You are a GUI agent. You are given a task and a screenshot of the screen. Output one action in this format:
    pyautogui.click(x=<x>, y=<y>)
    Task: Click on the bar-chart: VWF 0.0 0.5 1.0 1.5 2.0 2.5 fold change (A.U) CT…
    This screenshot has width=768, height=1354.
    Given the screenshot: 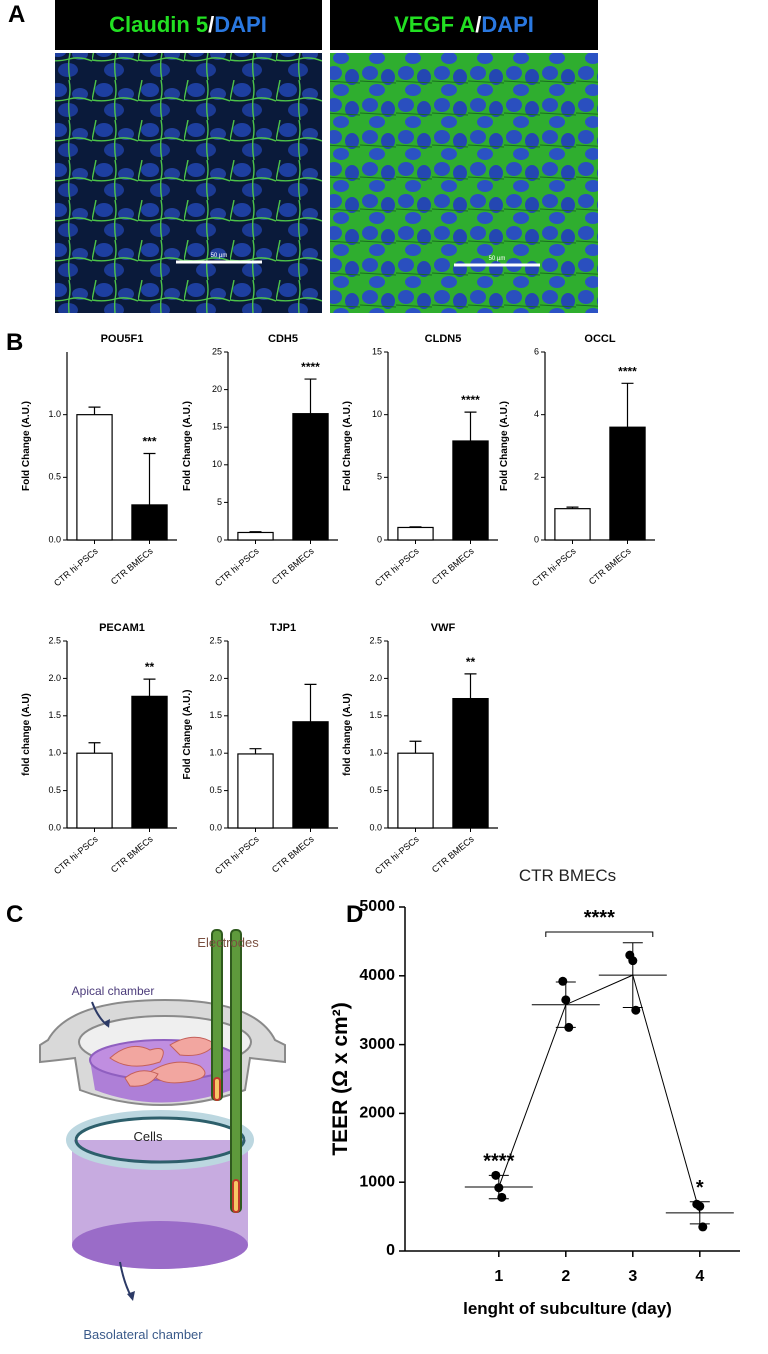 What is the action you would take?
    pyautogui.click(x=420, y=749)
    